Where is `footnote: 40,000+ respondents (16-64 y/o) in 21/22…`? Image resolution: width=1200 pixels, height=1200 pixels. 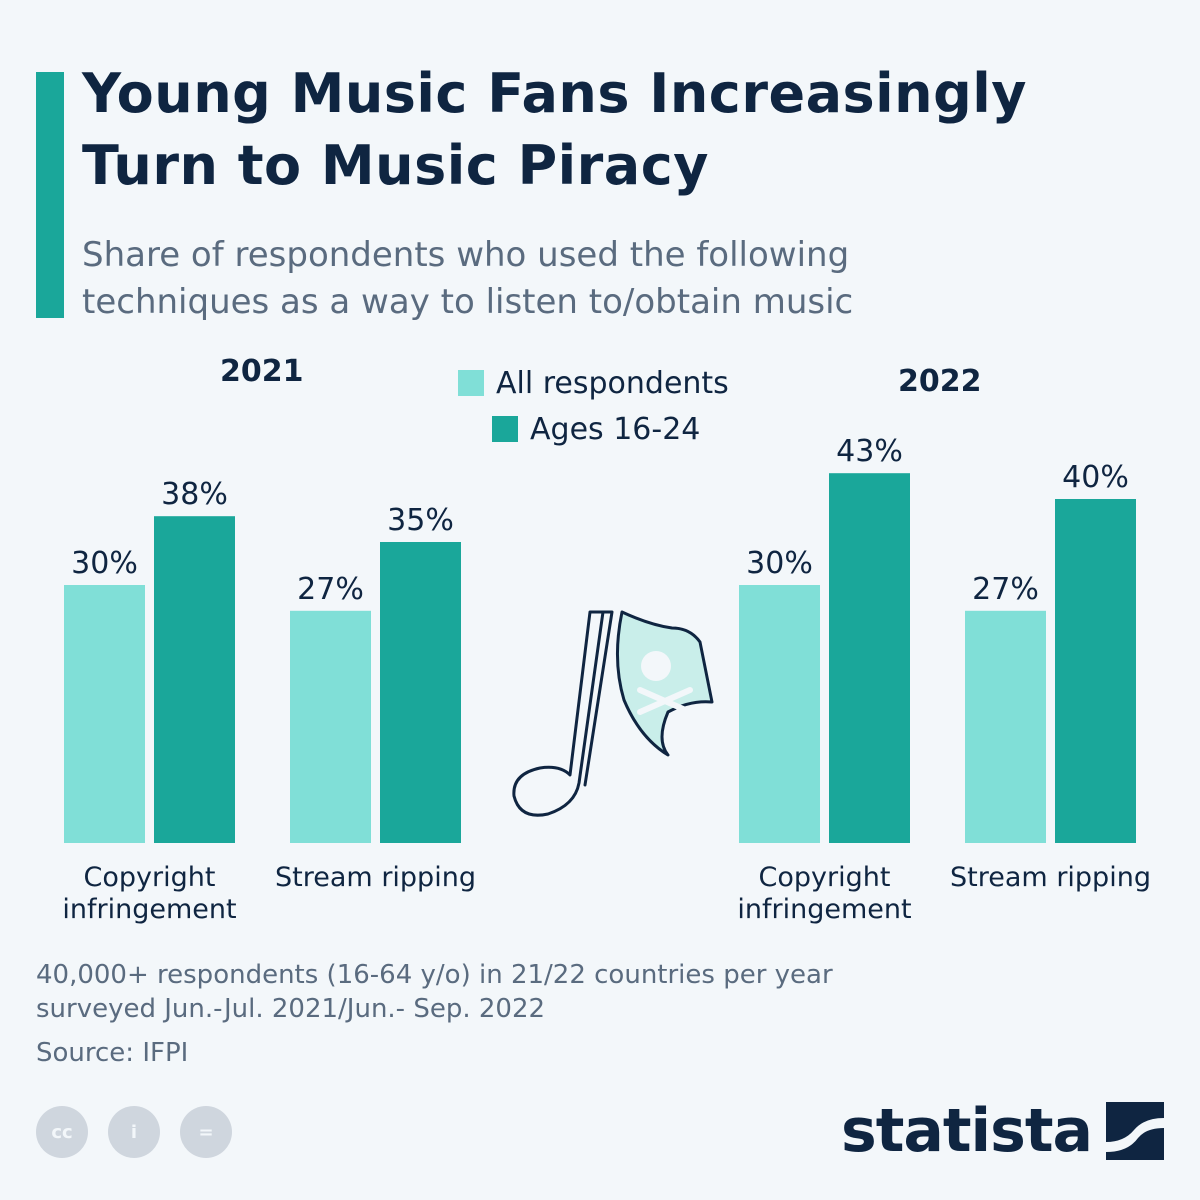 footnote: 40,000+ respondents (16-64 y/o) in 21/22… is located at coordinates (434, 992).